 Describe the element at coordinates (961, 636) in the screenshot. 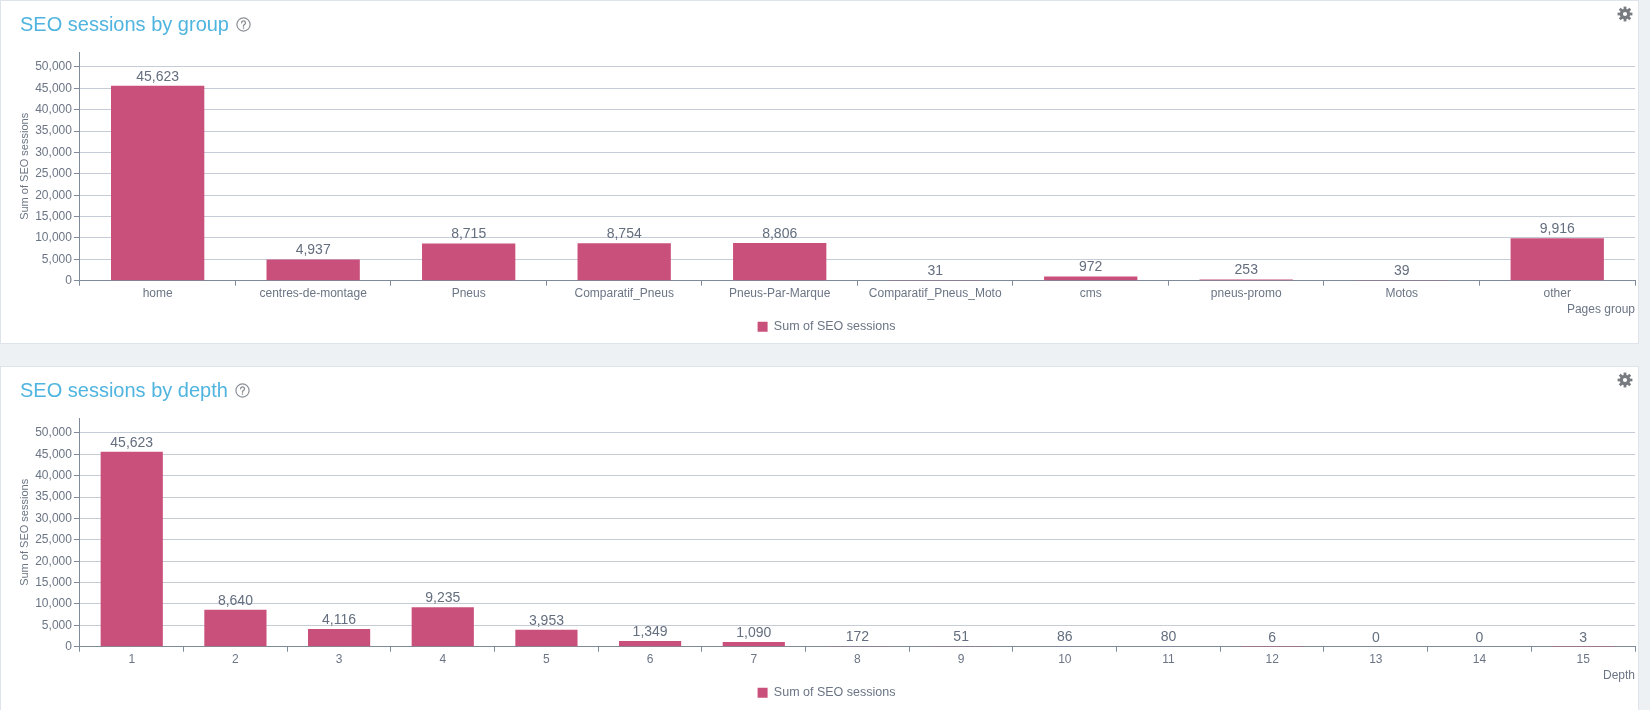

I see `data-label: 51` at that location.